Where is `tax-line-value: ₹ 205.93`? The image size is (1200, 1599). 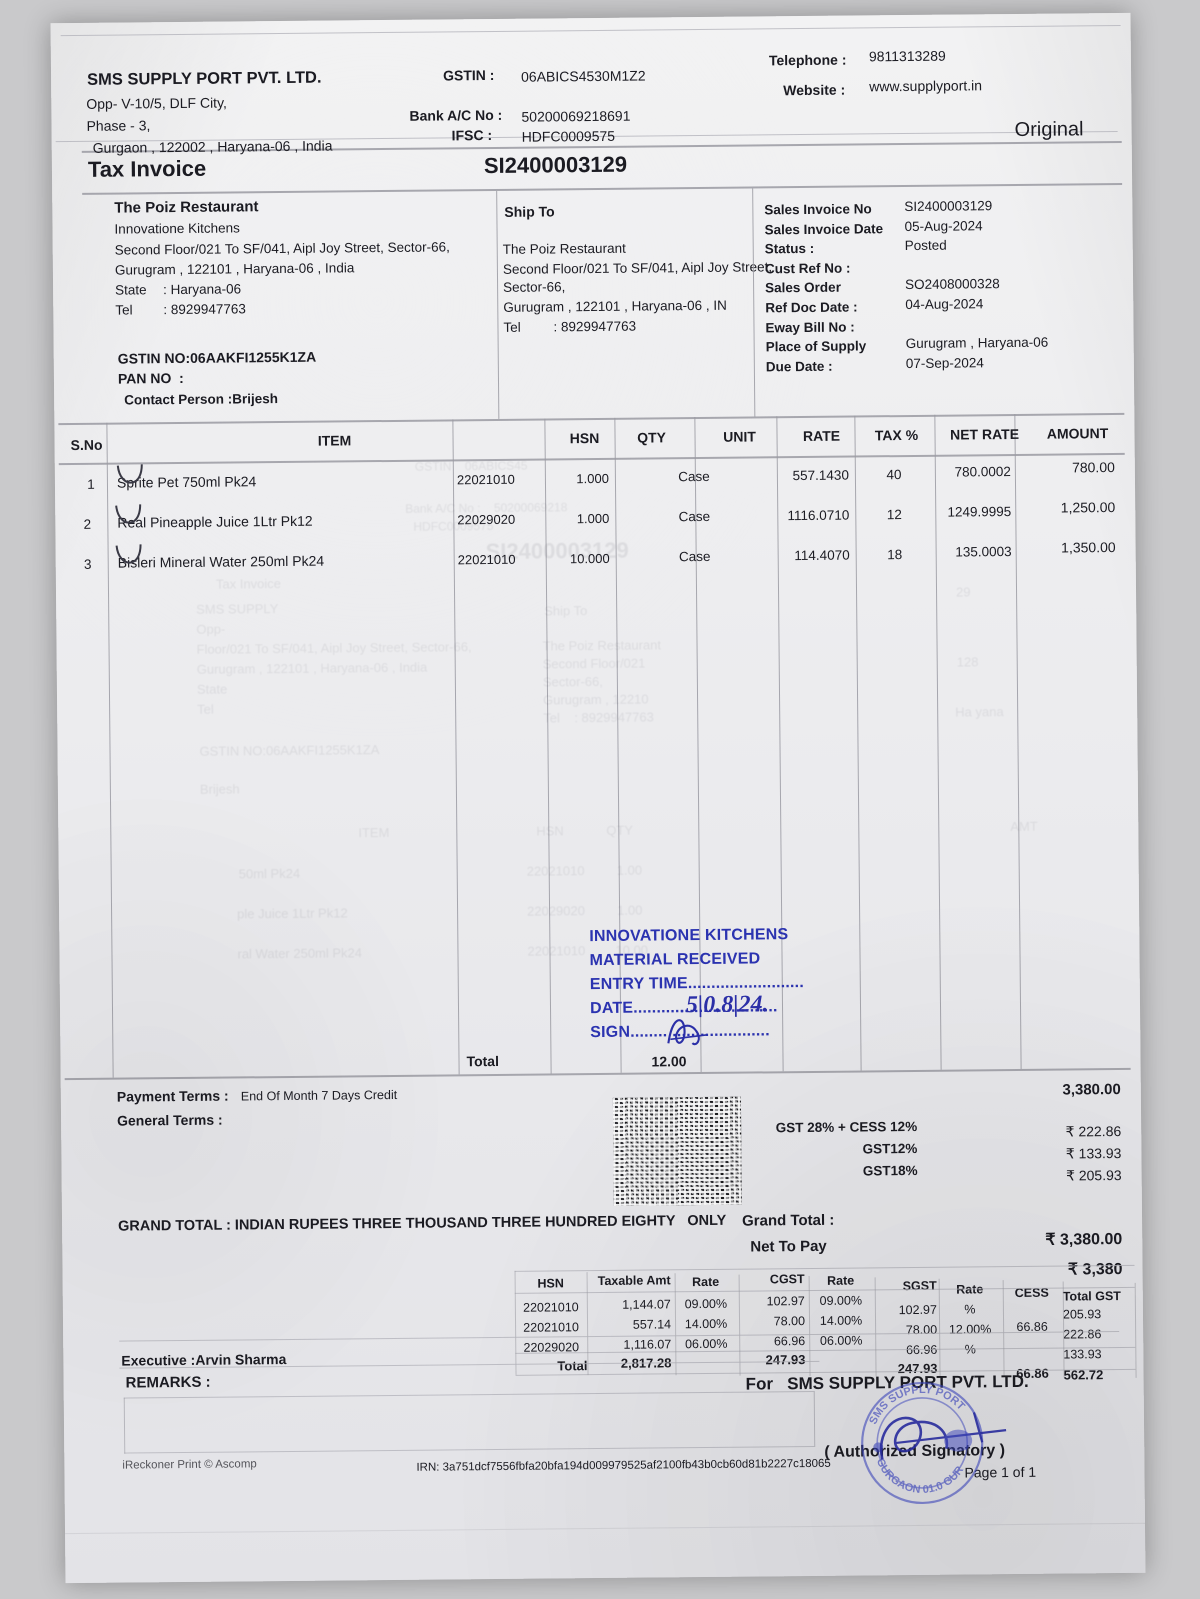 tax-line-value: ₹ 205.93 is located at coordinates (1093, 1175).